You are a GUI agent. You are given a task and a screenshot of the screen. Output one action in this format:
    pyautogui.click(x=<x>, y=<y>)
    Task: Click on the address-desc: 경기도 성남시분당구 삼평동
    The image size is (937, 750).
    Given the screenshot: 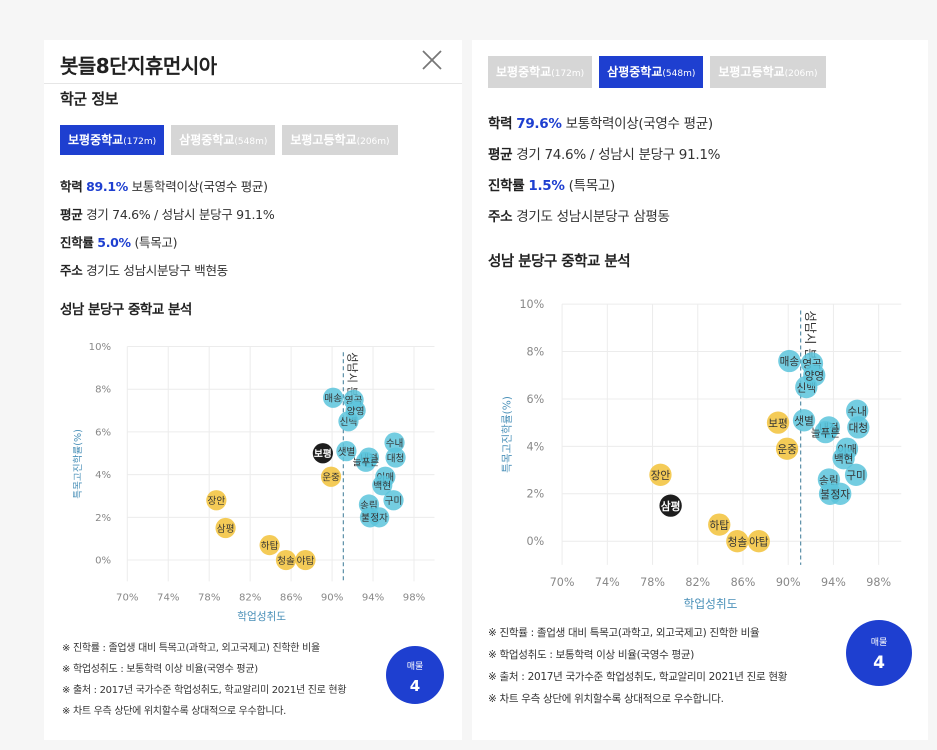 What is the action you would take?
    pyautogui.click(x=593, y=217)
    